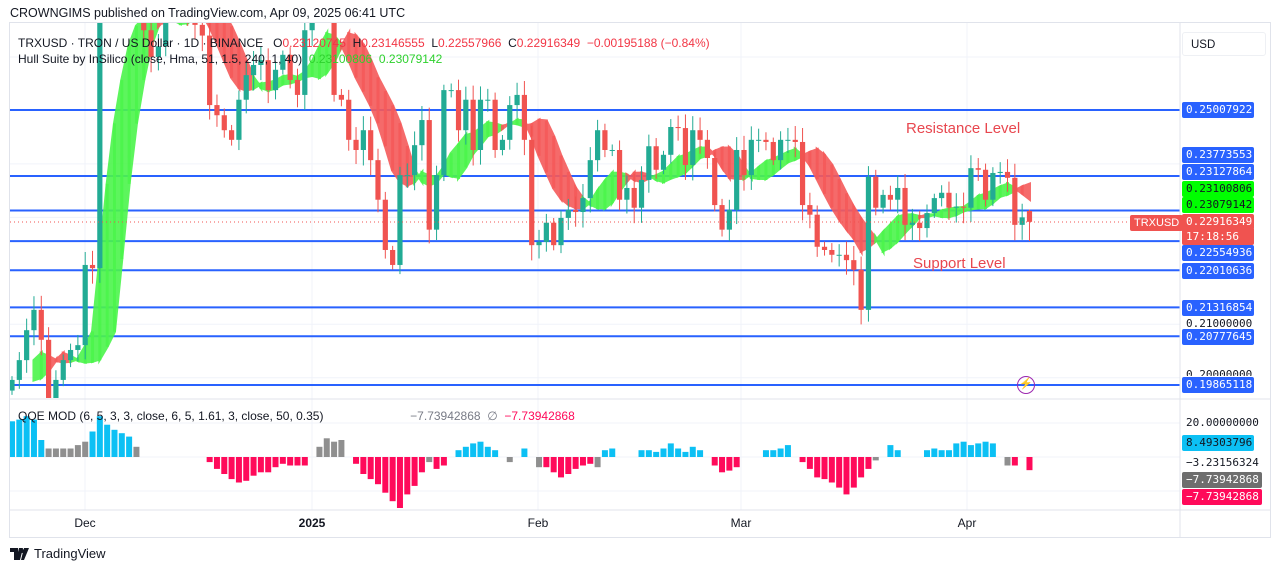 The height and width of the screenshot is (573, 1281). I want to click on hull-value-2: 0.23079142, so click(410, 59).